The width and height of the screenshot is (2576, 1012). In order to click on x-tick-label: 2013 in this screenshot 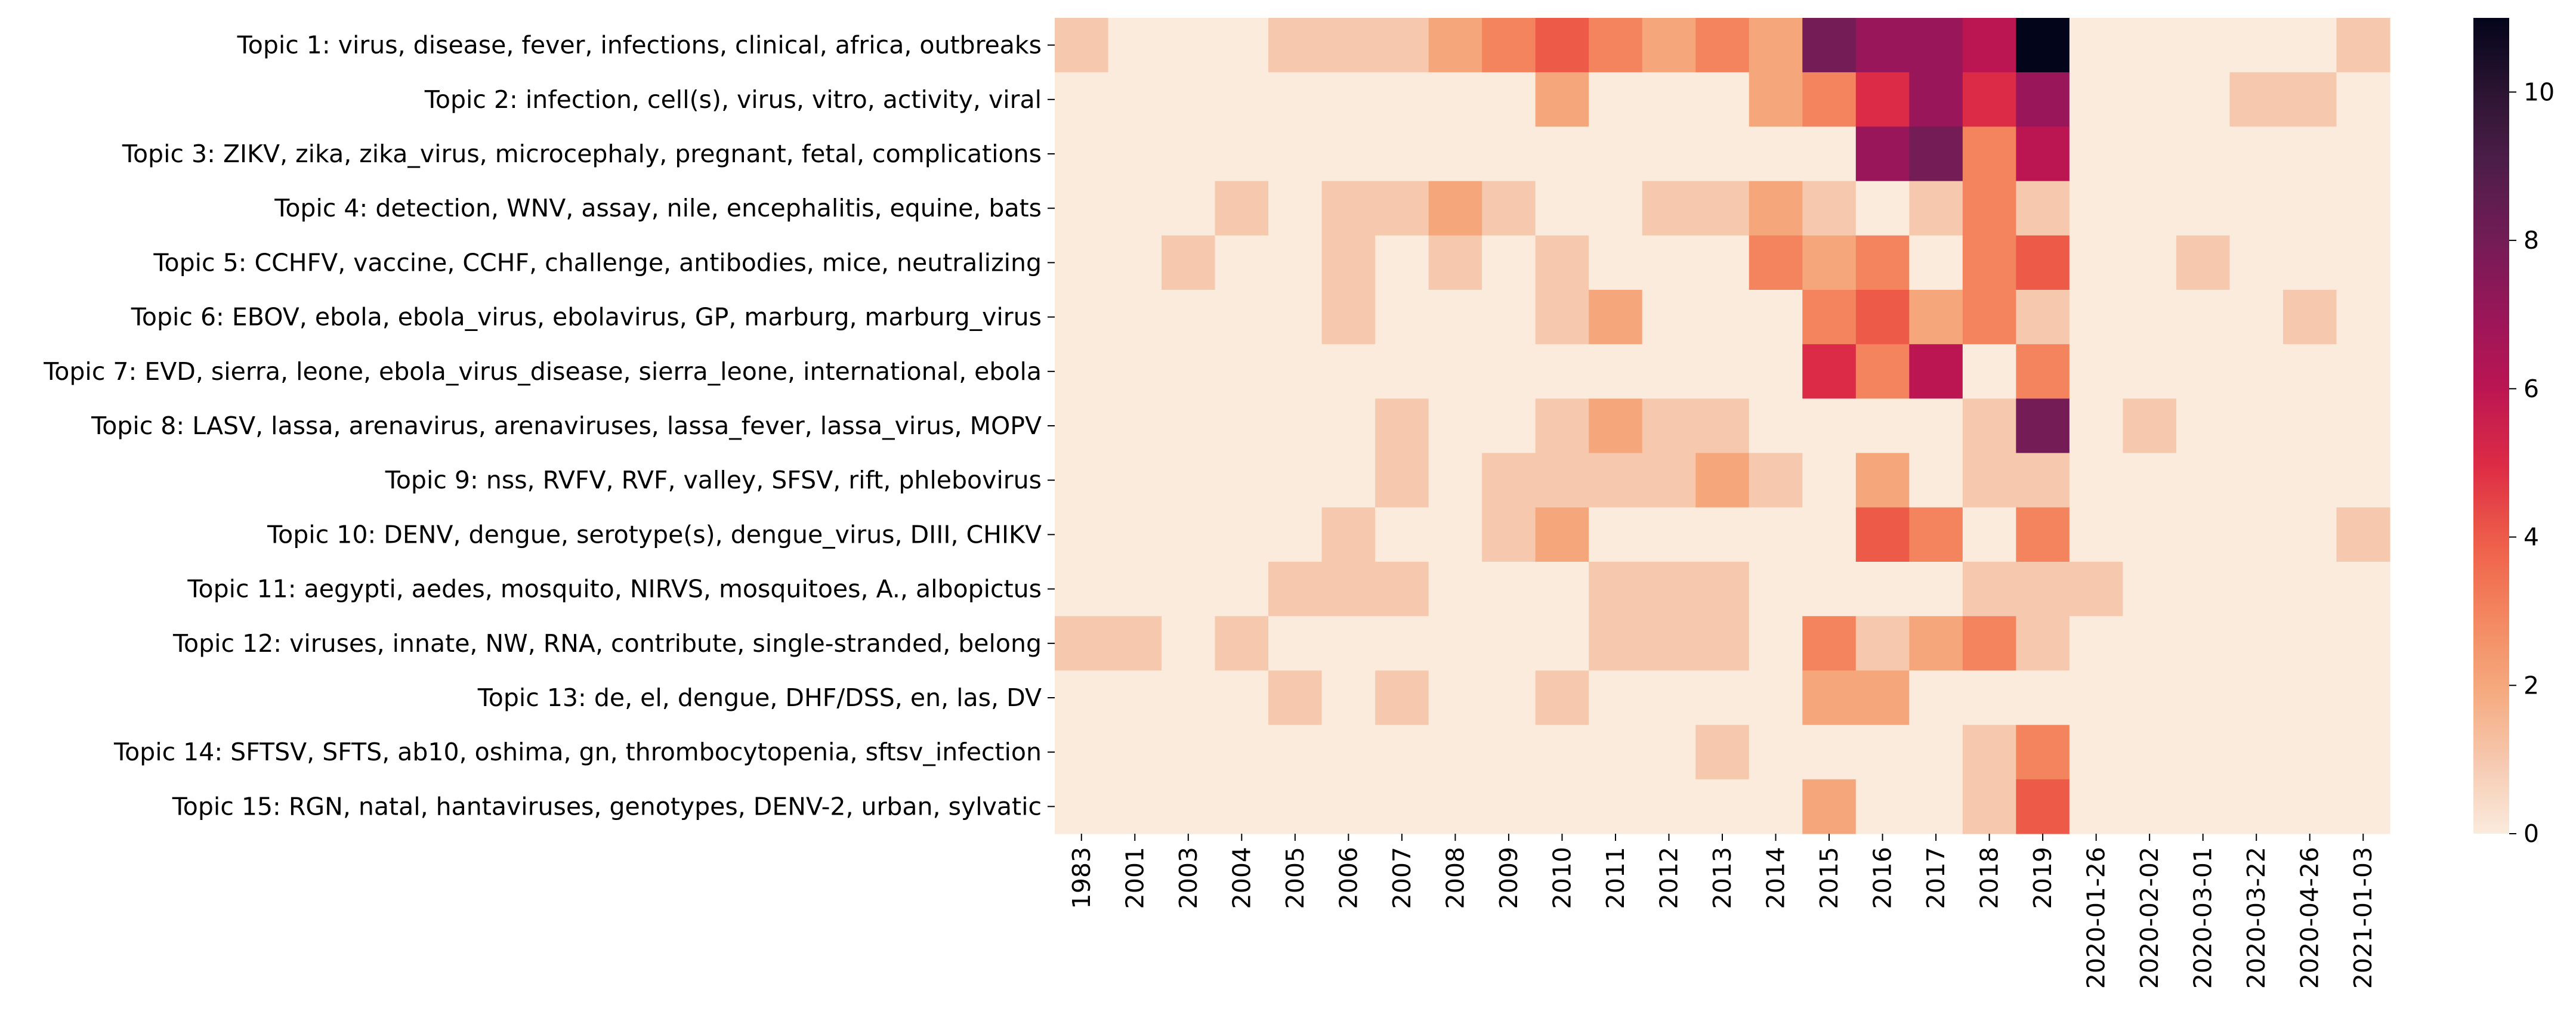, I will do `click(1722, 878)`.